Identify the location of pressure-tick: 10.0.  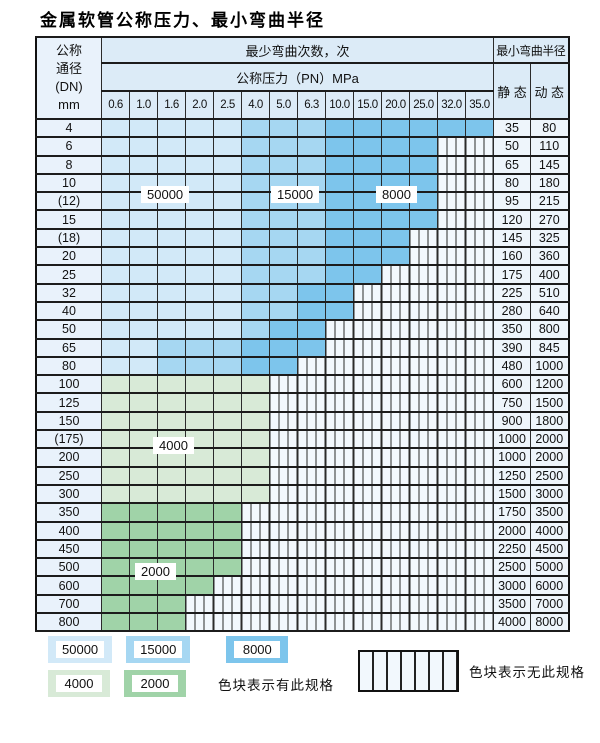
(339, 105).